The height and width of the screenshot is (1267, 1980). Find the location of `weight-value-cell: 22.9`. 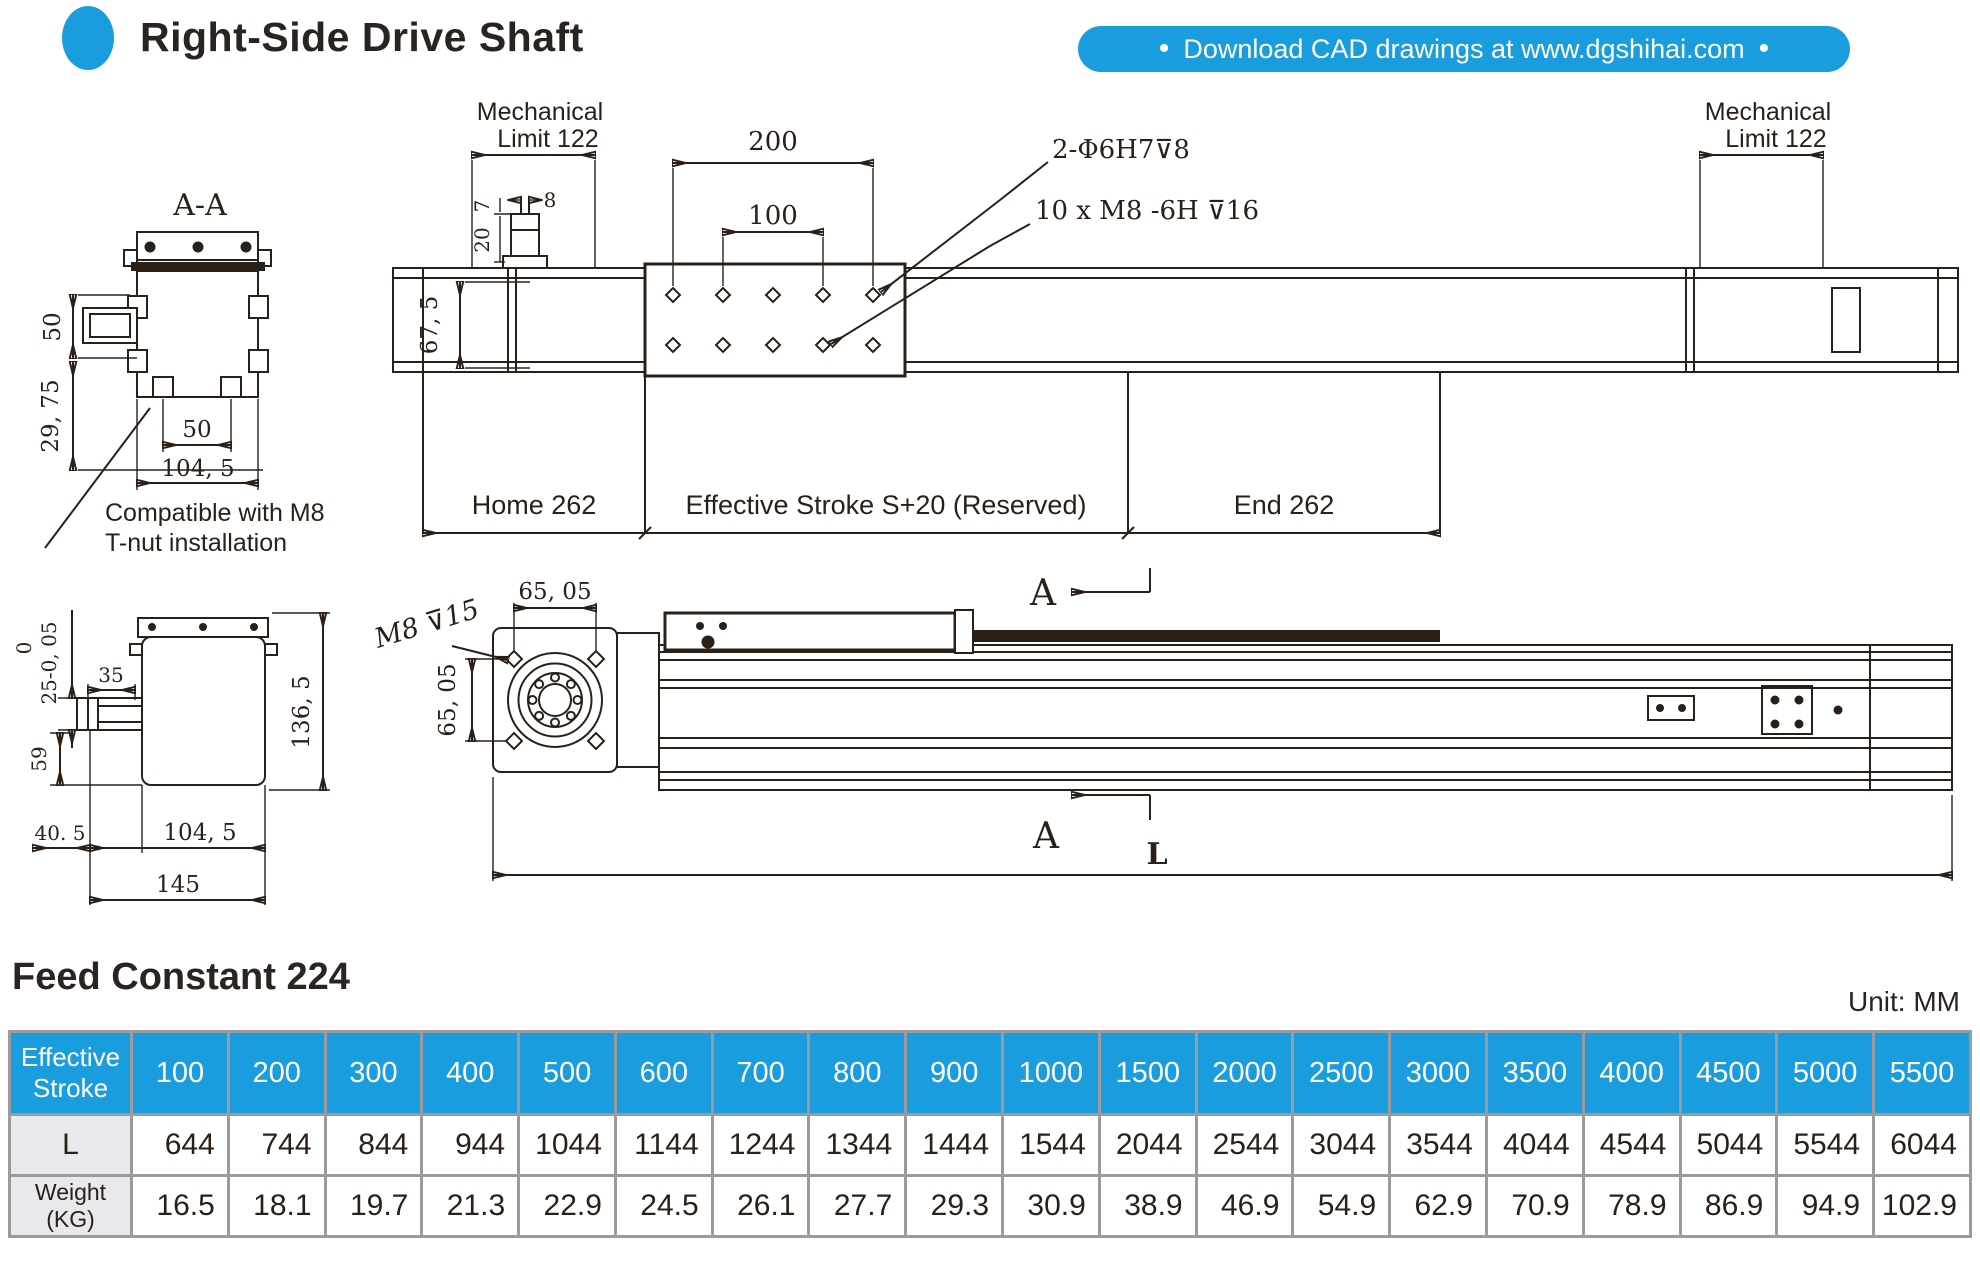

weight-value-cell: 22.9 is located at coordinates (567, 1206).